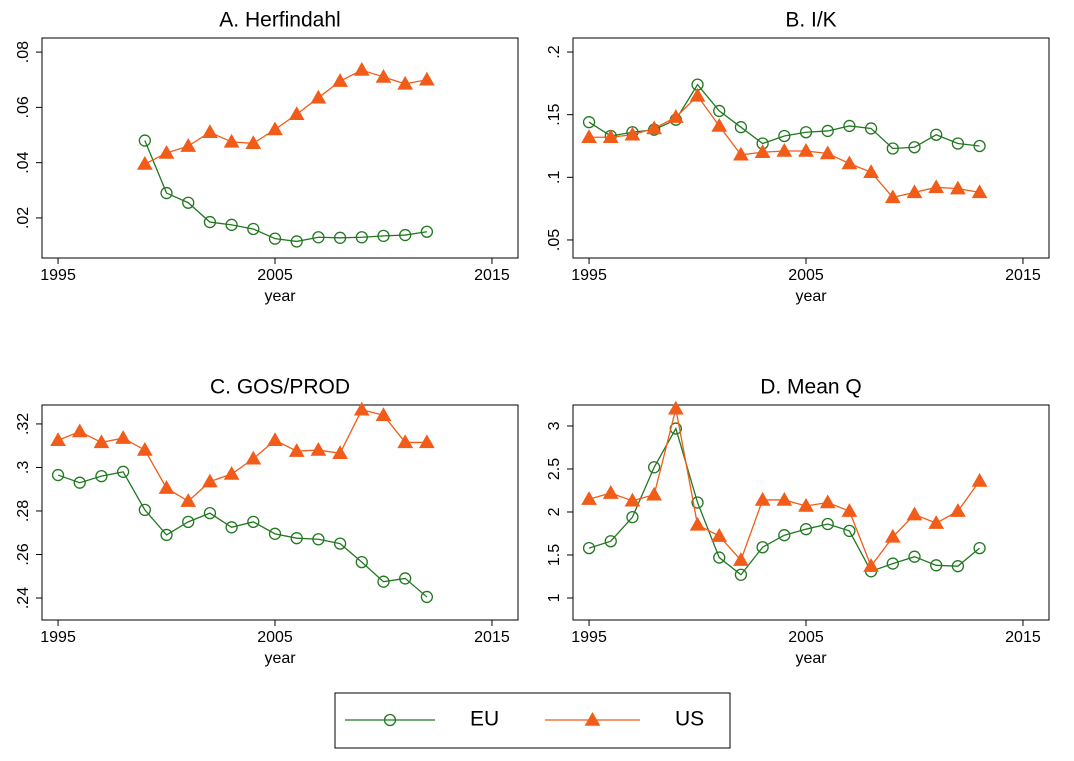 The height and width of the screenshot is (761, 1074). I want to click on y-tick-label: 2, so click(554, 511).